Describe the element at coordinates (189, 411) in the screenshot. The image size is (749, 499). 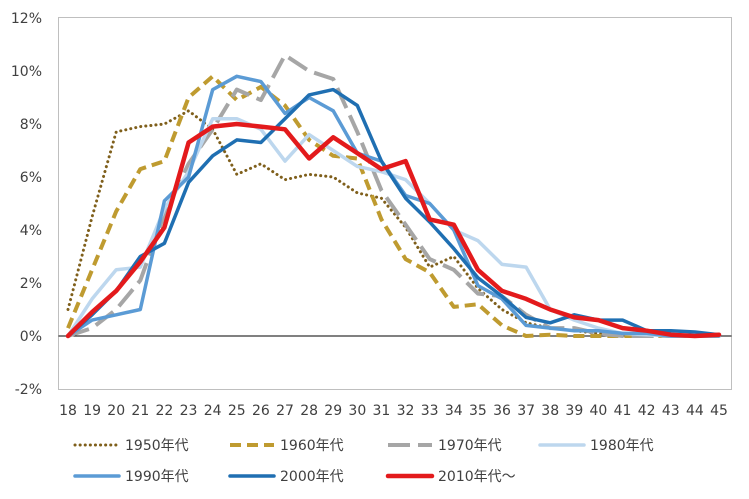
I see `x-tick-label: 23` at that location.